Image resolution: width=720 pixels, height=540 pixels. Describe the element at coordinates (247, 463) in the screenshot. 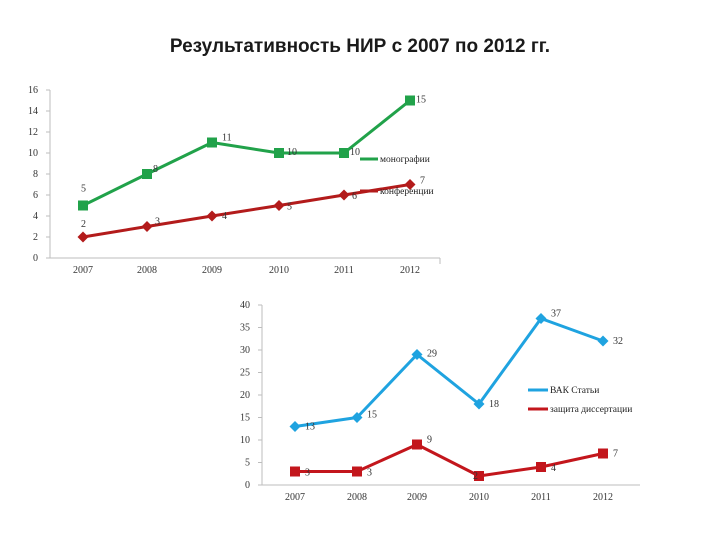

I see `y-tick-label: 5` at that location.